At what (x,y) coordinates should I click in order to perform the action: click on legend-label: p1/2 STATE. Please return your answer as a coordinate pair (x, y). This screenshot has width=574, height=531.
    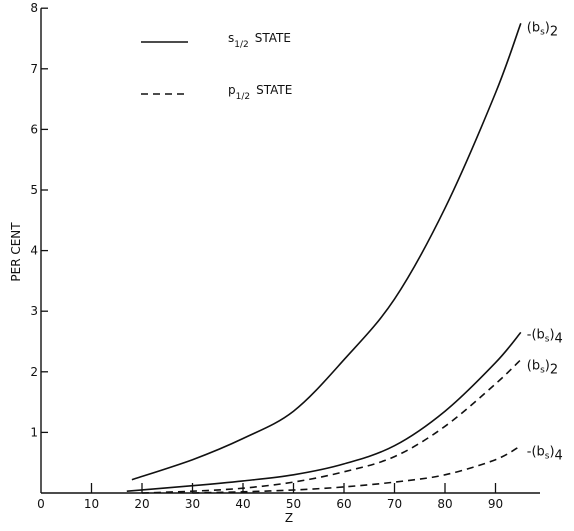
    Looking at the image, I should click on (260, 92).